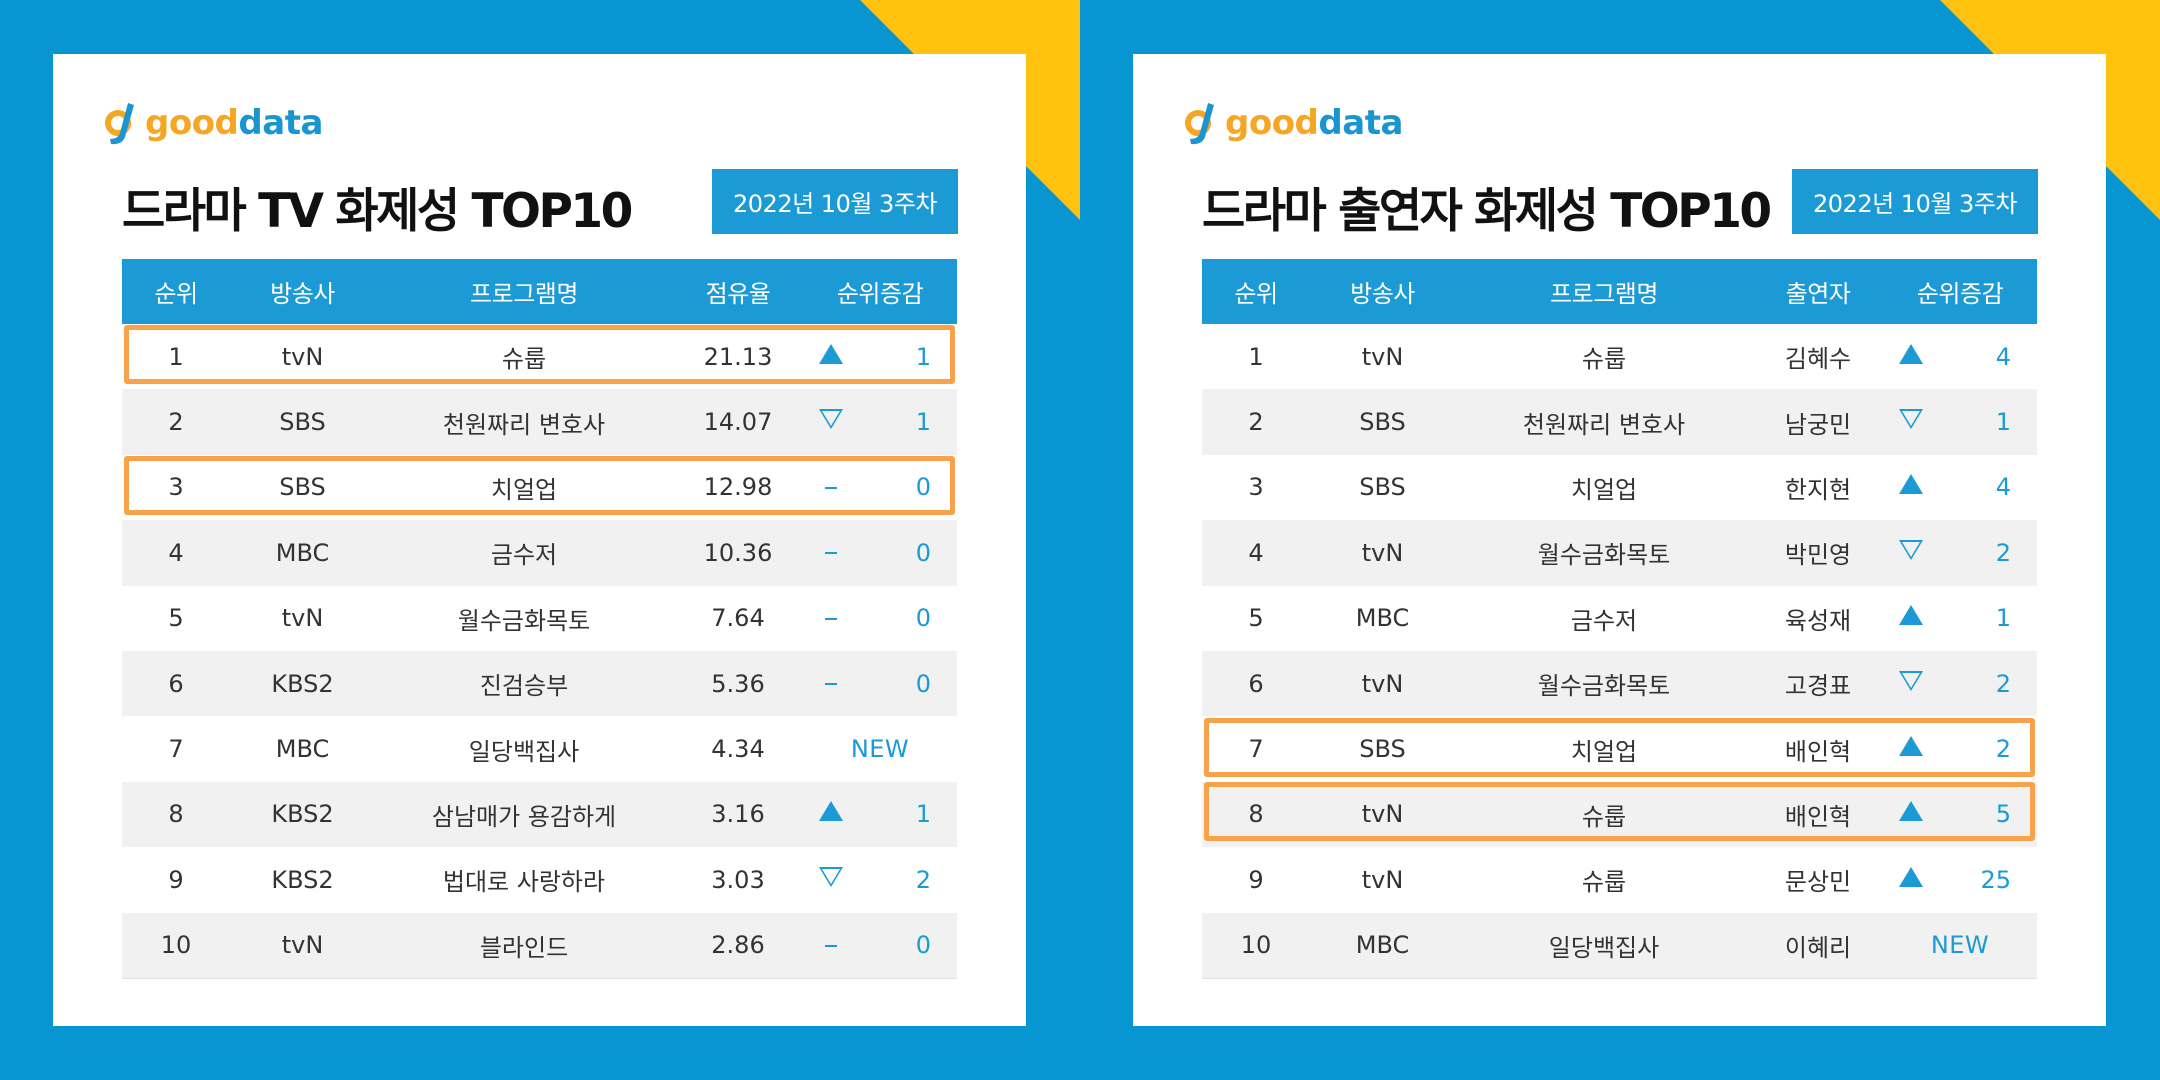 This screenshot has height=1080, width=2160. Describe the element at coordinates (1382, 291) in the screenshot. I see `header-broadcaster: 방송사` at that location.